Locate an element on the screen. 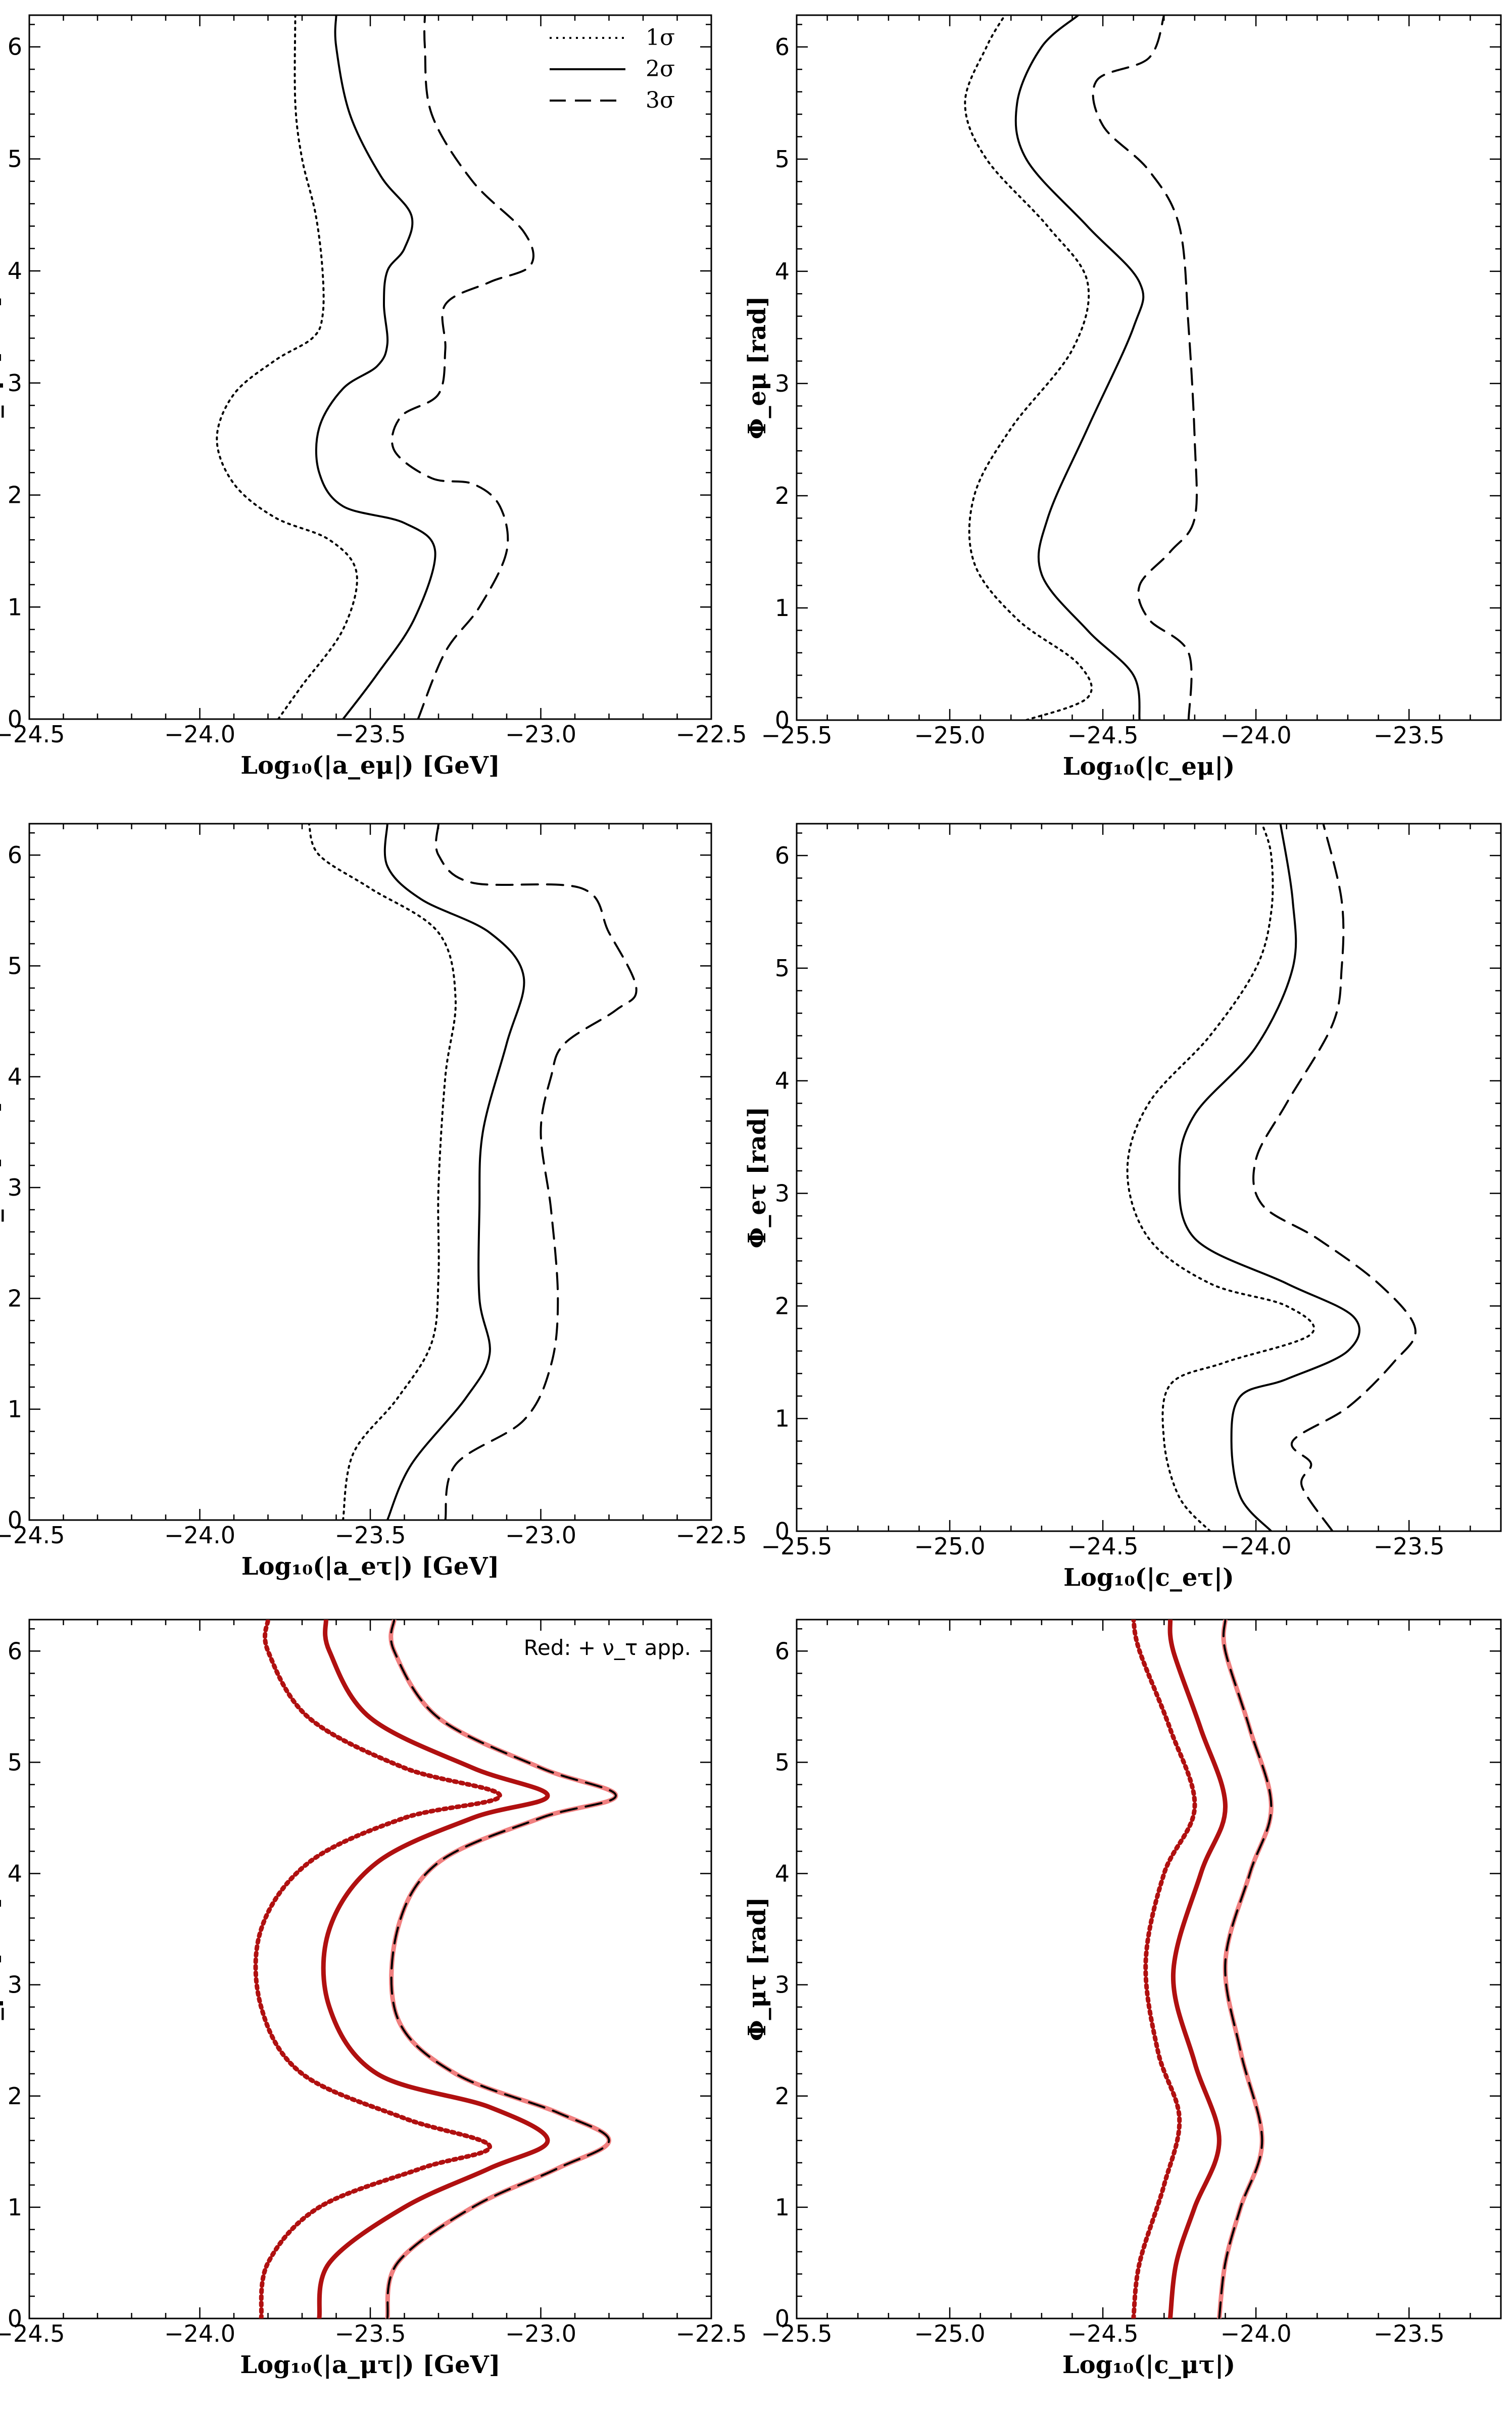 Image resolution: width=1512 pixels, height=2415 pixels. x-axis-label: Log₁₀(|a_eμ|) [GeV] is located at coordinates (370, 765).